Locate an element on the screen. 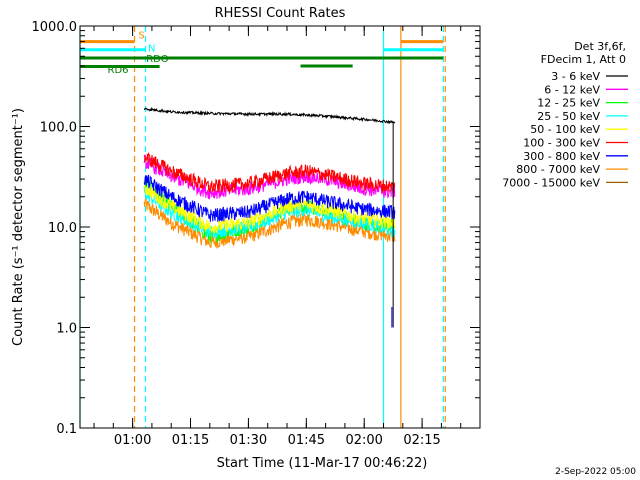  y-tick-label: 1.0 is located at coordinates (66, 329).